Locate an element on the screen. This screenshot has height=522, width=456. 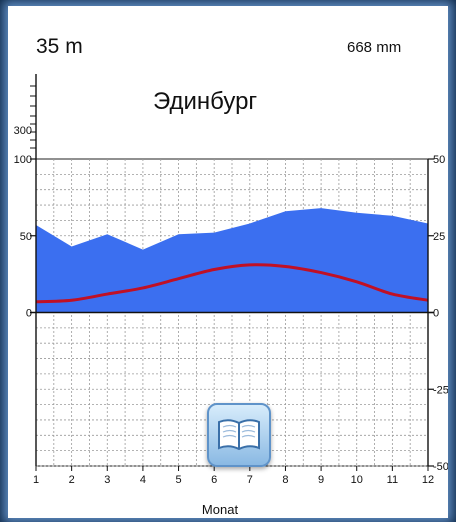
right-axis-tick-label: 50 is located at coordinates (439, 160).